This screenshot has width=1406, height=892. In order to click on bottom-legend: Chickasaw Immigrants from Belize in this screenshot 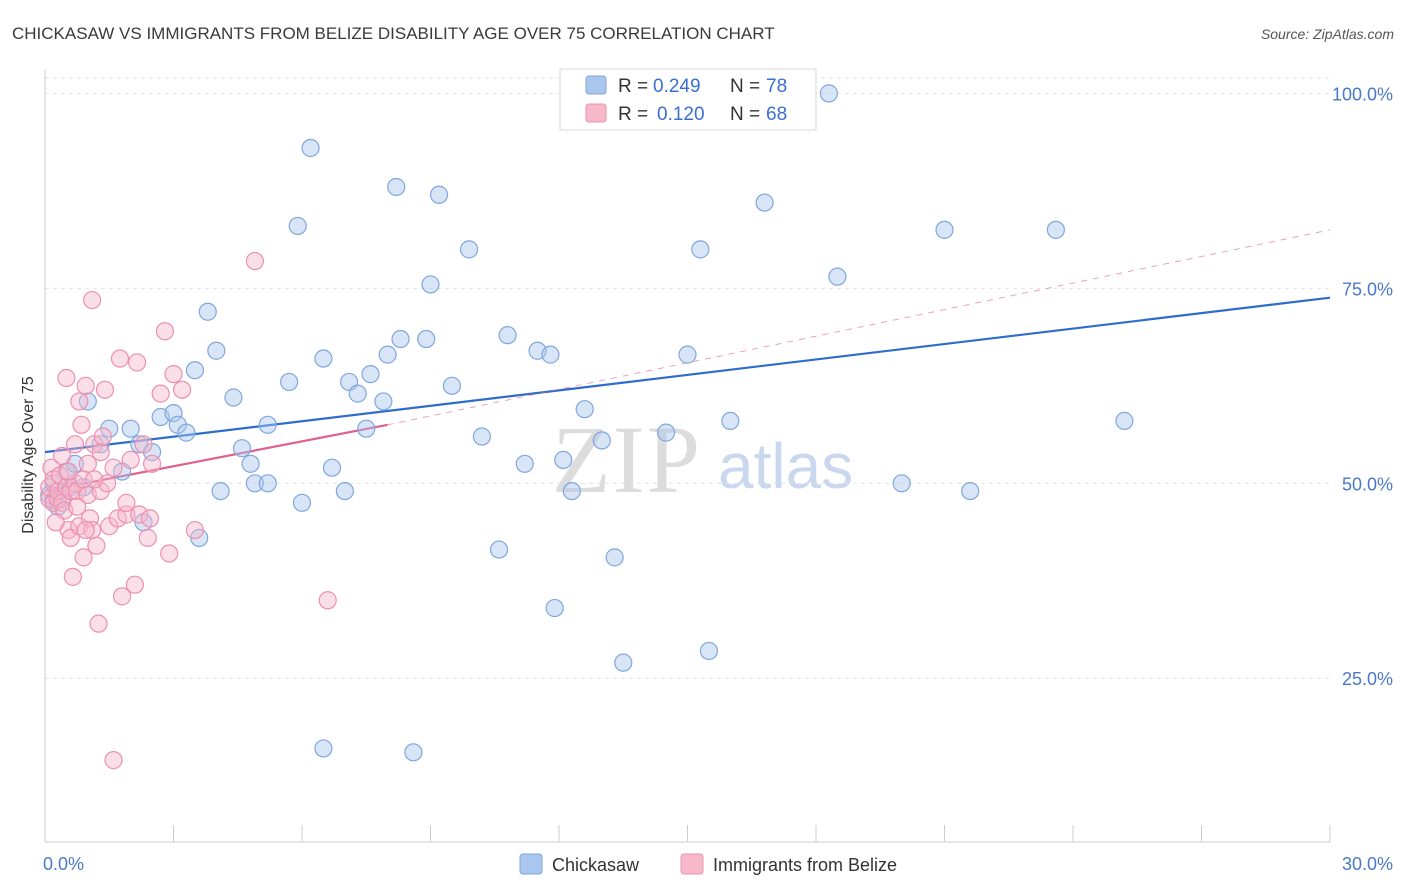, I will do `click(708, 864)`.